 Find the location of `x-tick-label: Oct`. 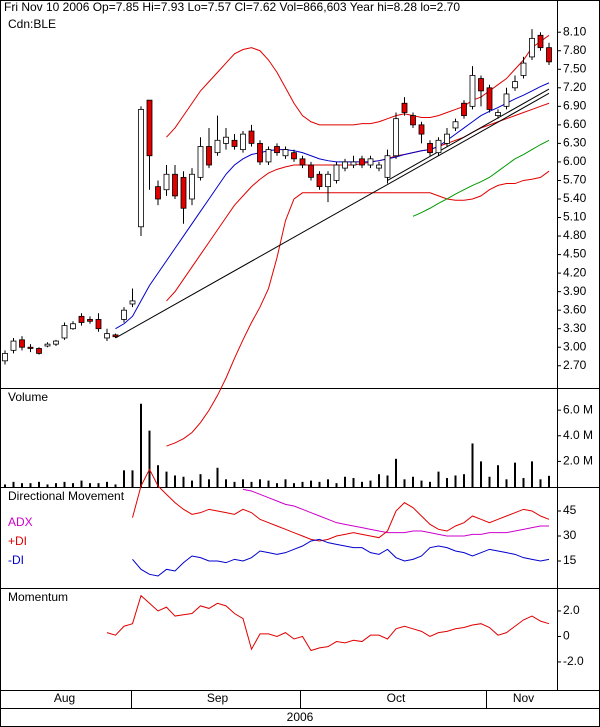

x-tick-label: Oct is located at coordinates (396, 698).